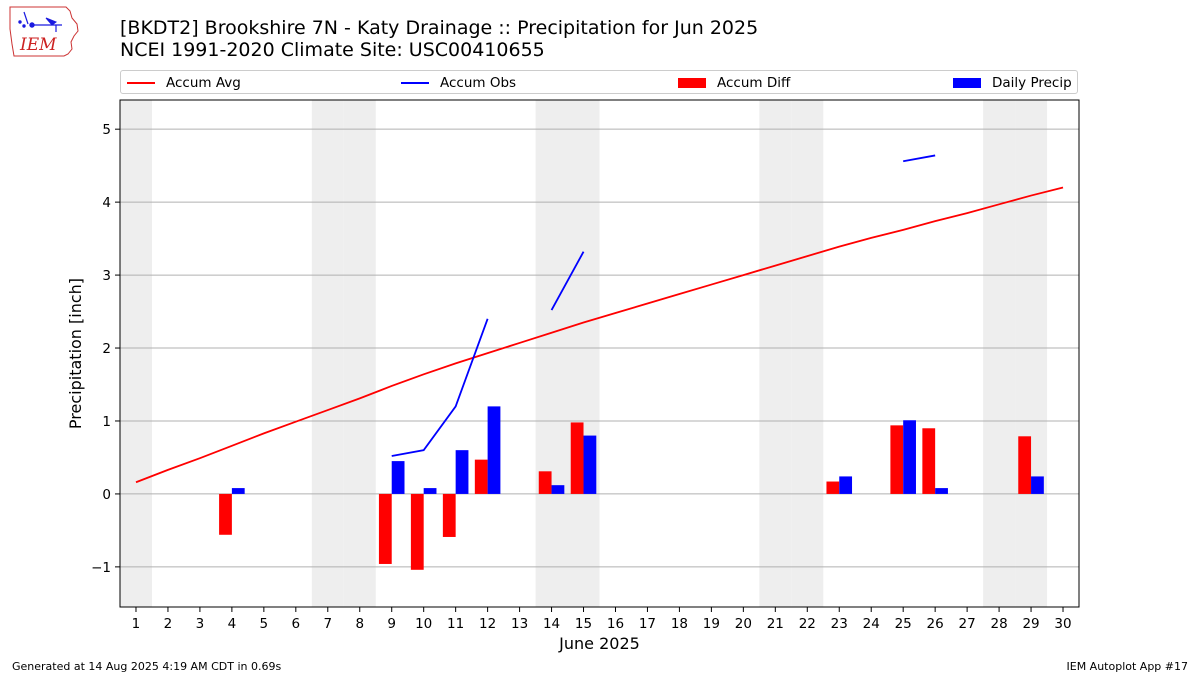 Image resolution: width=1200 pixels, height=675 pixels. What do you see at coordinates (583, 624) in the screenshot?
I see `x-tick-label: 15` at bounding box center [583, 624].